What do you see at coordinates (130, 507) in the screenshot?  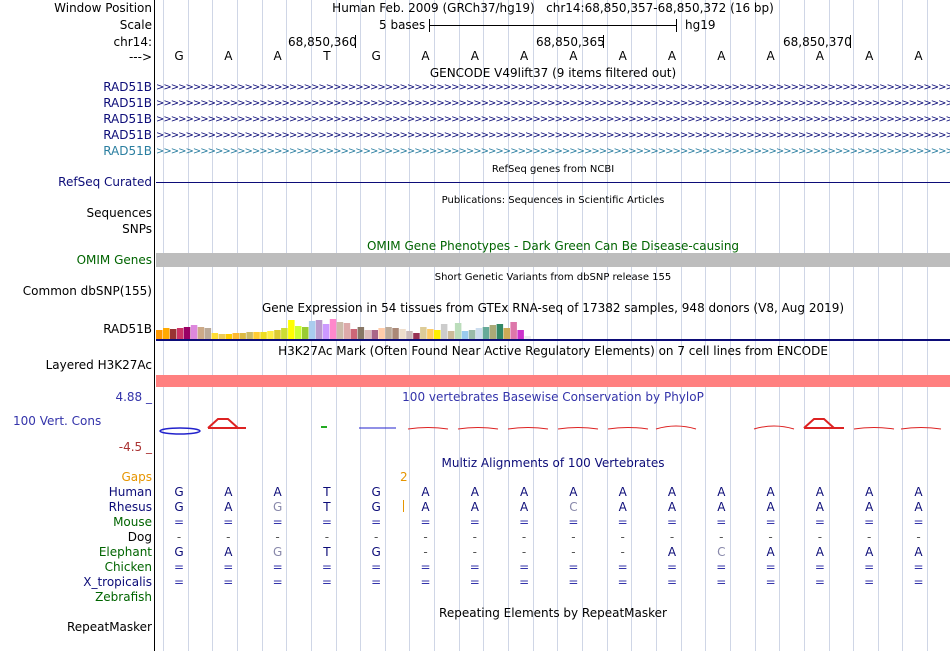 I see `species-label: Rhesus` at bounding box center [130, 507].